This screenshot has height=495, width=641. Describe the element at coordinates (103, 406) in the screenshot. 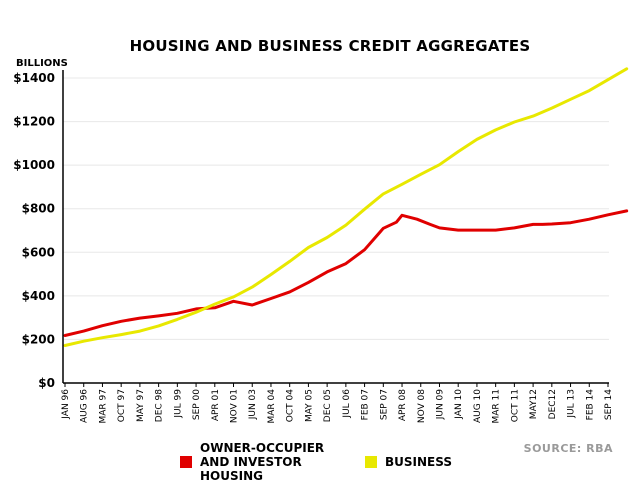

I see `x-tick-label: MAR 97` at that location.